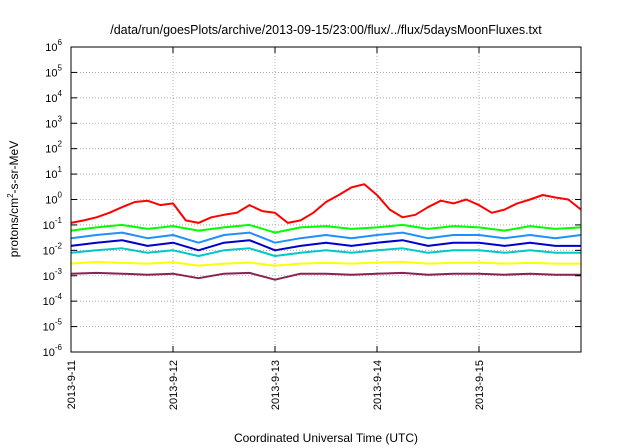 The width and height of the screenshot is (640, 448). What do you see at coordinates (53, 97) in the screenshot?
I see `y-tick-label: 10⁴` at bounding box center [53, 97].